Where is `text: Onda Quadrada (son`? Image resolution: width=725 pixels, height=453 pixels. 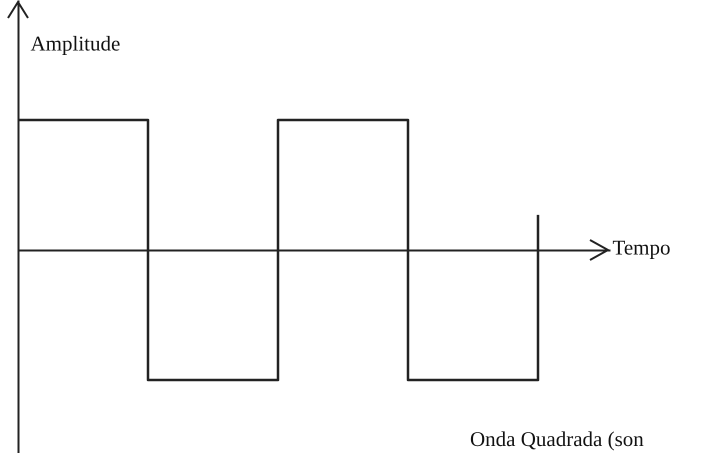 text: Onda Quadrada (son is located at coordinates (557, 439).